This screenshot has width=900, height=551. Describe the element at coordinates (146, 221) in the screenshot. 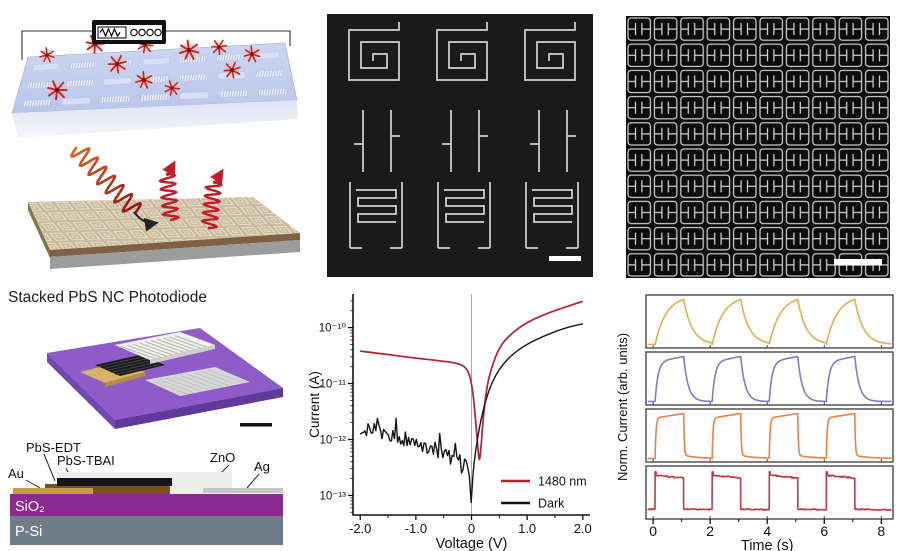

I see `absorbed-arrow` at that location.